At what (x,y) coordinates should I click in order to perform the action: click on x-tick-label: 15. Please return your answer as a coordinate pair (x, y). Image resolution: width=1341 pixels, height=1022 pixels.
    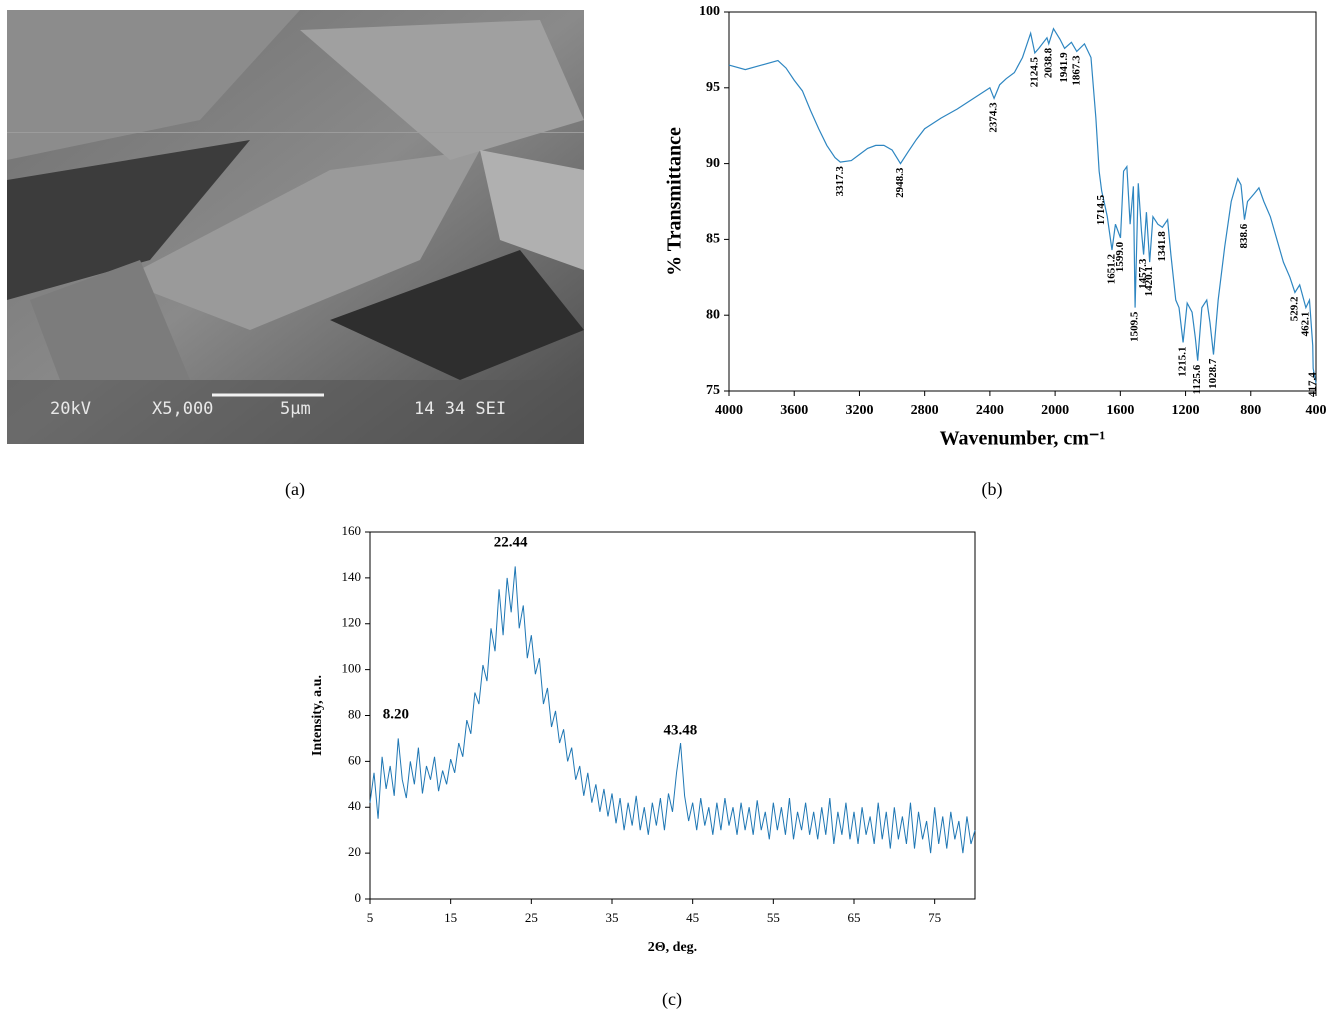
    Looking at the image, I should click on (450, 917).